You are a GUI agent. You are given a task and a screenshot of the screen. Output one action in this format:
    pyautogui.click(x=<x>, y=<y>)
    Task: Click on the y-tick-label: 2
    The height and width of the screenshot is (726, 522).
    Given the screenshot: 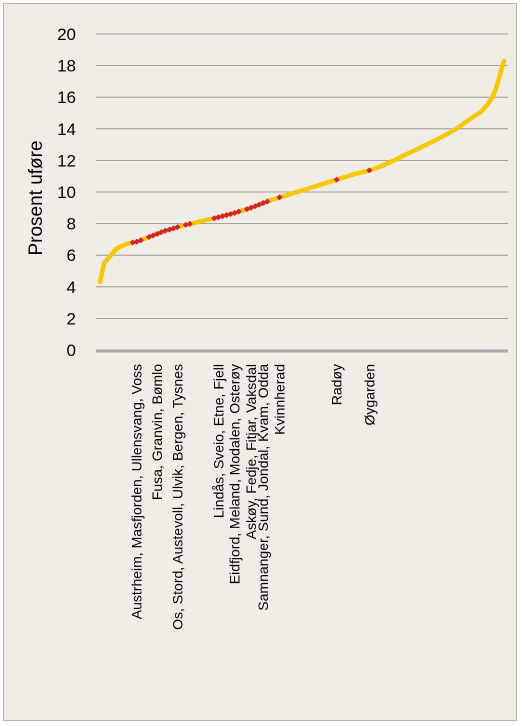 What is the action you would take?
    pyautogui.click(x=71, y=318)
    